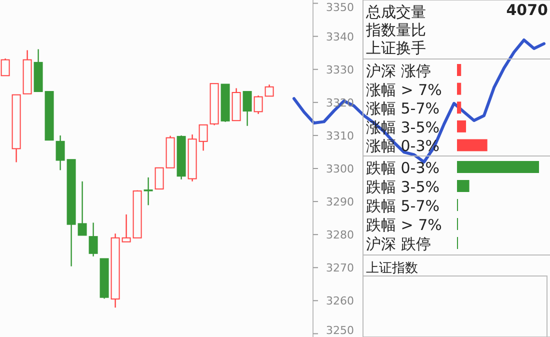 Image resolution: width=550 pixels, height=337 pixels. I want to click on y-tick-label: 3250, so click(340, 330).